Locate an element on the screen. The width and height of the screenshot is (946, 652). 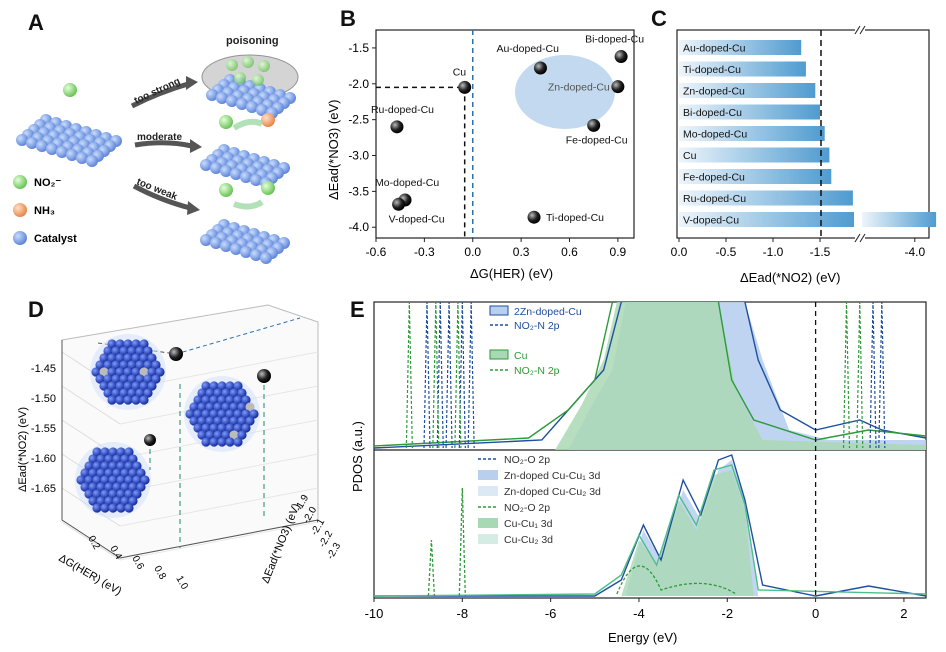
scatter-point is located at coordinates (465, 87).